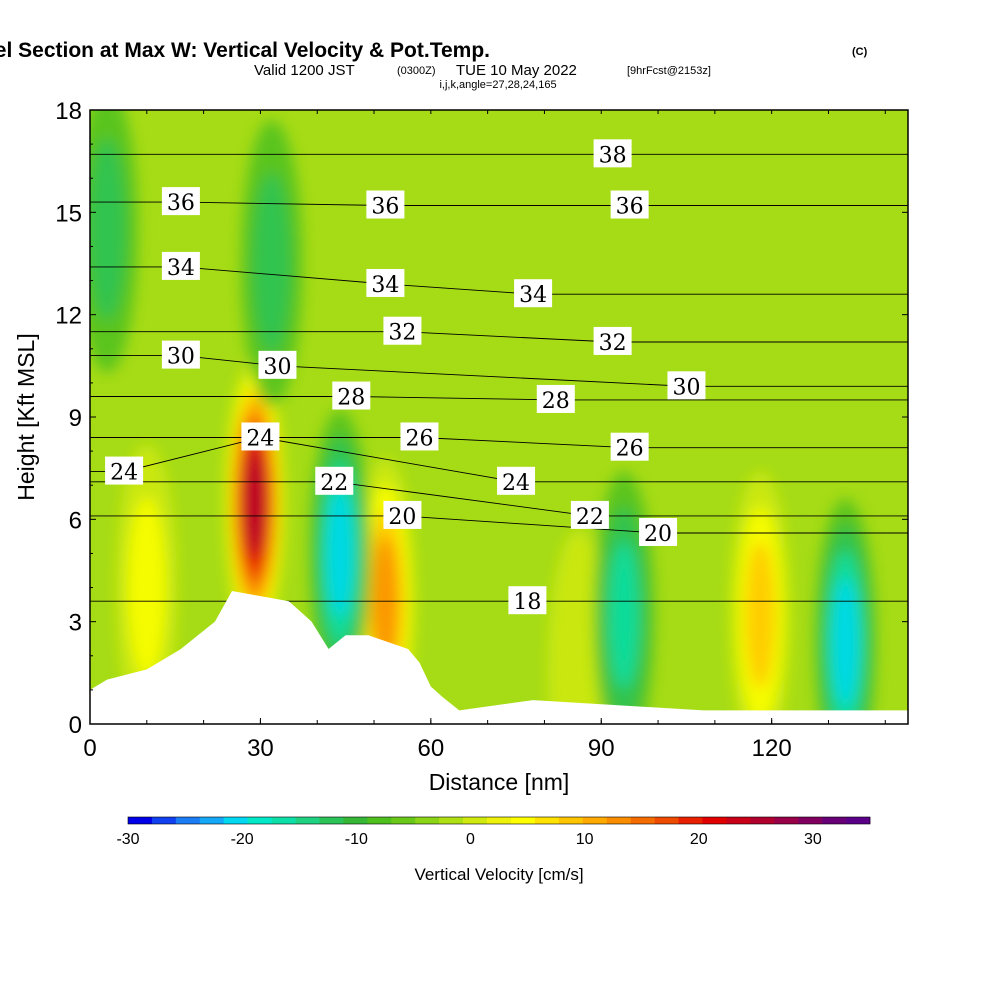  I want to click on colorbar-frame, so click(499, 820).